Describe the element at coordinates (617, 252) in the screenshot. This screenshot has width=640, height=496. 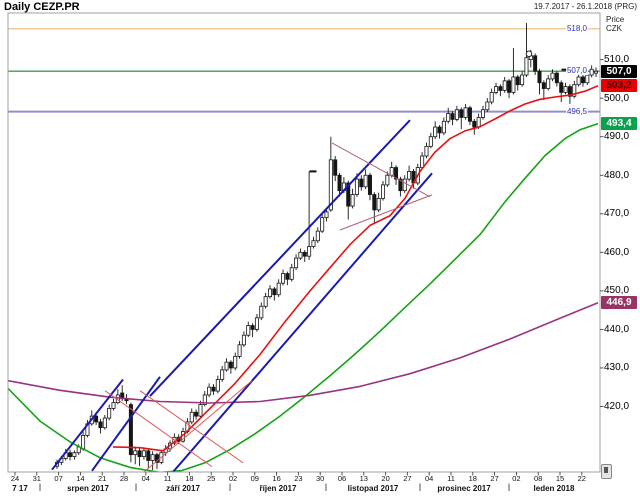
I see `y-axis-label: 460,0` at that location.